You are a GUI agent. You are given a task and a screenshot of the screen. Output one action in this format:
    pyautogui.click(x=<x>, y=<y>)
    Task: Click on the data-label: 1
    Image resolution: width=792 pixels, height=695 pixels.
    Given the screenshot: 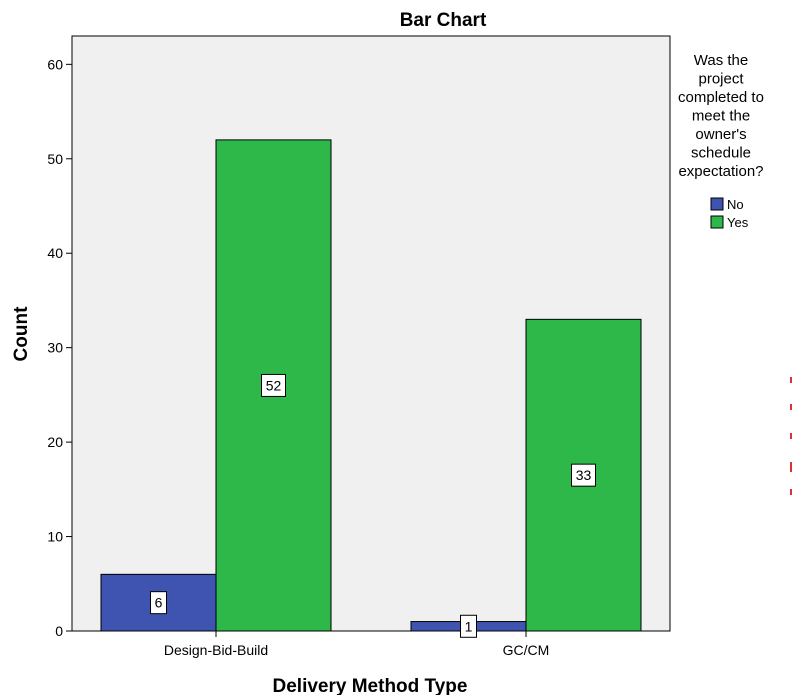 What is the action you would take?
    pyautogui.click(x=469, y=626)
    